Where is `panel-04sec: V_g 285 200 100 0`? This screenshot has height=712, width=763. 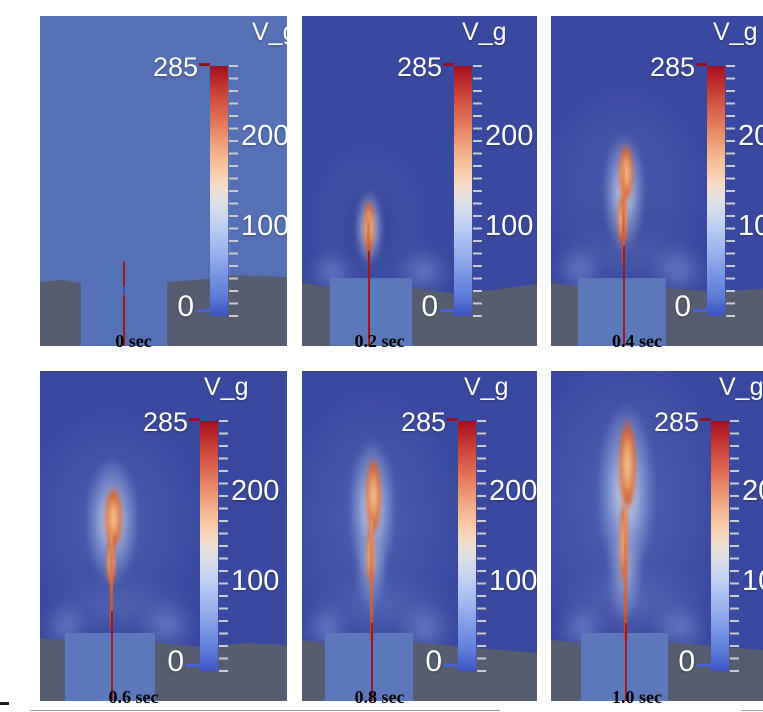 panel-04sec: V_g 285 200 100 0 is located at coordinates (657, 181).